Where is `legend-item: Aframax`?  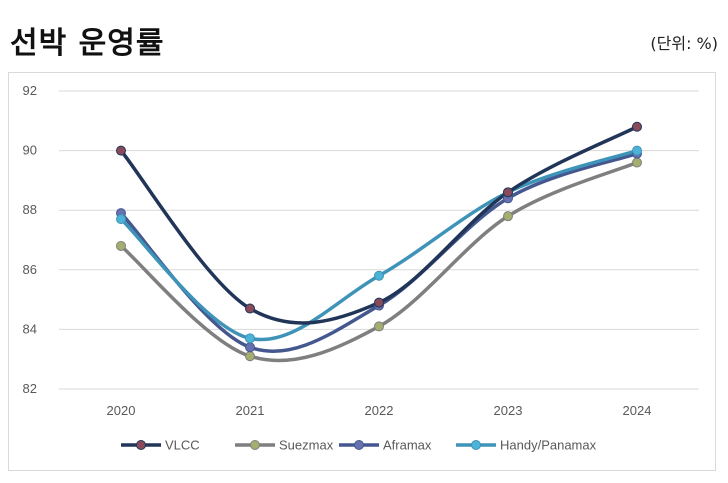 legend-item: Aframax is located at coordinates (385, 445).